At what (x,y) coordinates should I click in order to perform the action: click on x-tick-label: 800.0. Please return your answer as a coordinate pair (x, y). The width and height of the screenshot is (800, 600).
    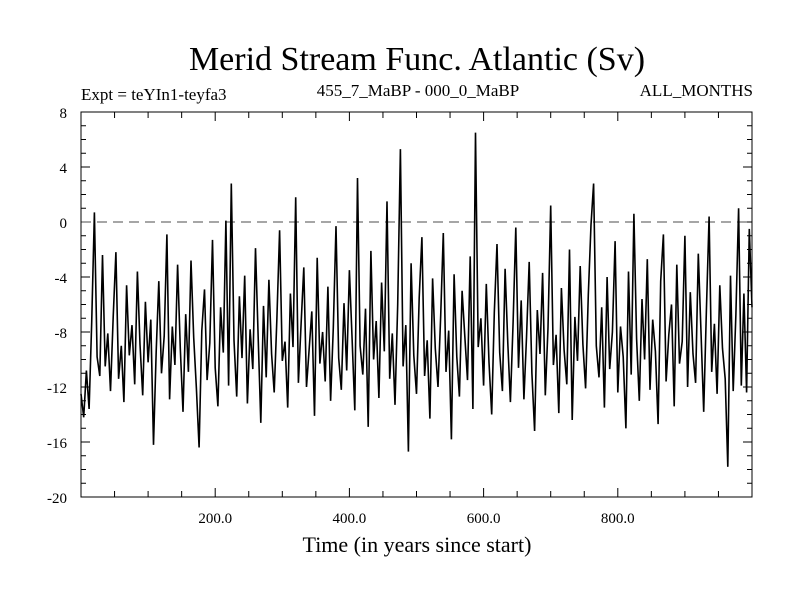
    Looking at the image, I should click on (618, 519).